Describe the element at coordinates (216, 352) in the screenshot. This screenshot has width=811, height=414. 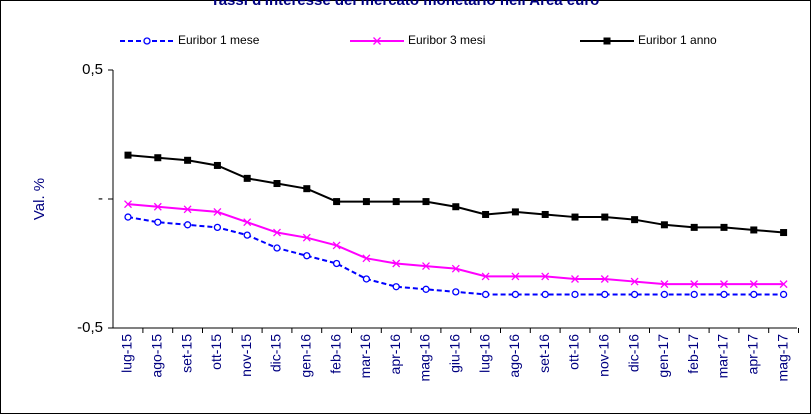
I see `x-tick-label: ott-15` at that location.